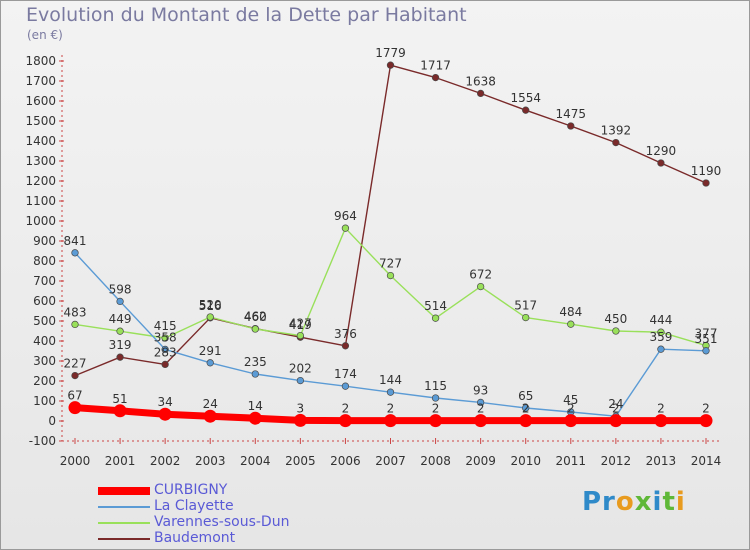 This screenshot has height=550, width=750. Describe the element at coordinates (210, 461) in the screenshot. I see `x-tick-label: 2003` at that location.